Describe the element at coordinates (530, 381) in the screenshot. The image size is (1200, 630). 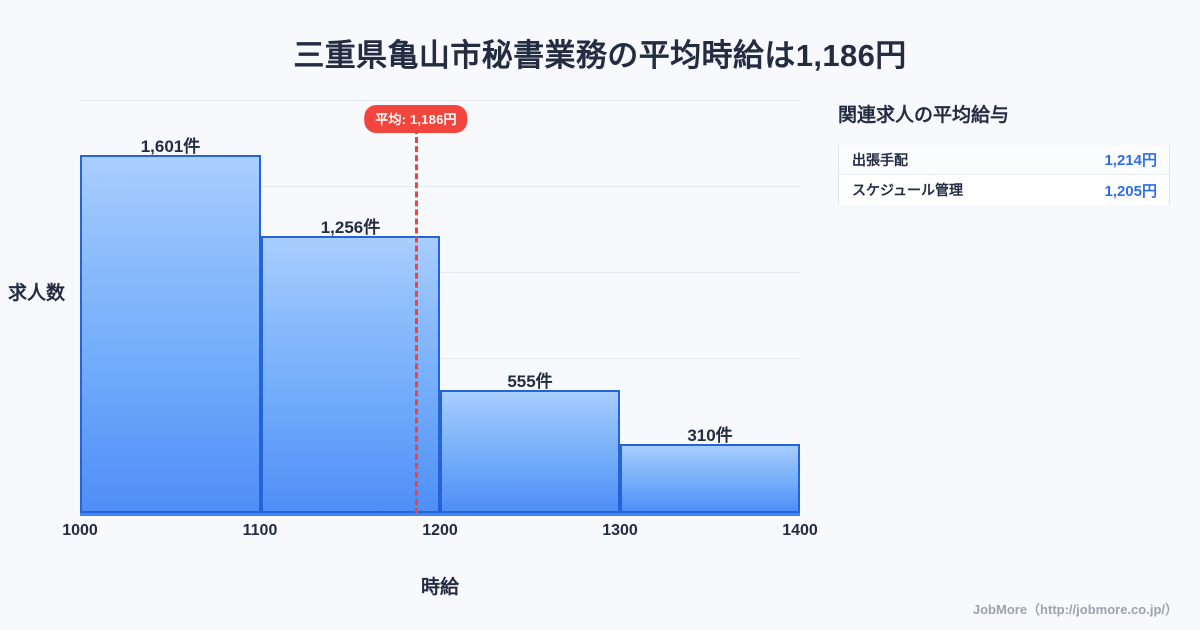
I see `bar-value-label: 555件` at that location.